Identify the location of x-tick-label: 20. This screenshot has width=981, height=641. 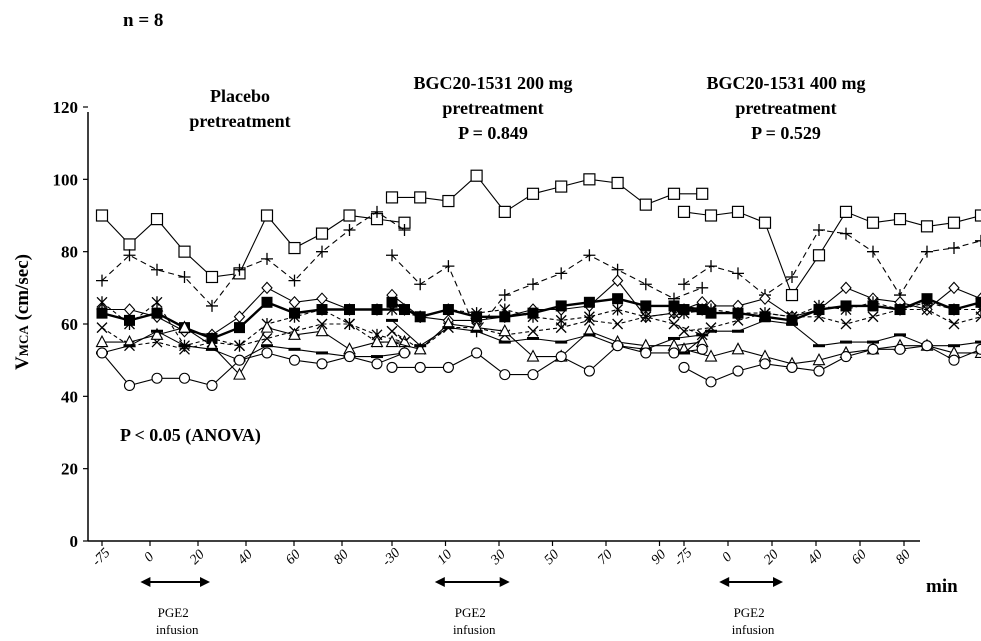
(771, 557).